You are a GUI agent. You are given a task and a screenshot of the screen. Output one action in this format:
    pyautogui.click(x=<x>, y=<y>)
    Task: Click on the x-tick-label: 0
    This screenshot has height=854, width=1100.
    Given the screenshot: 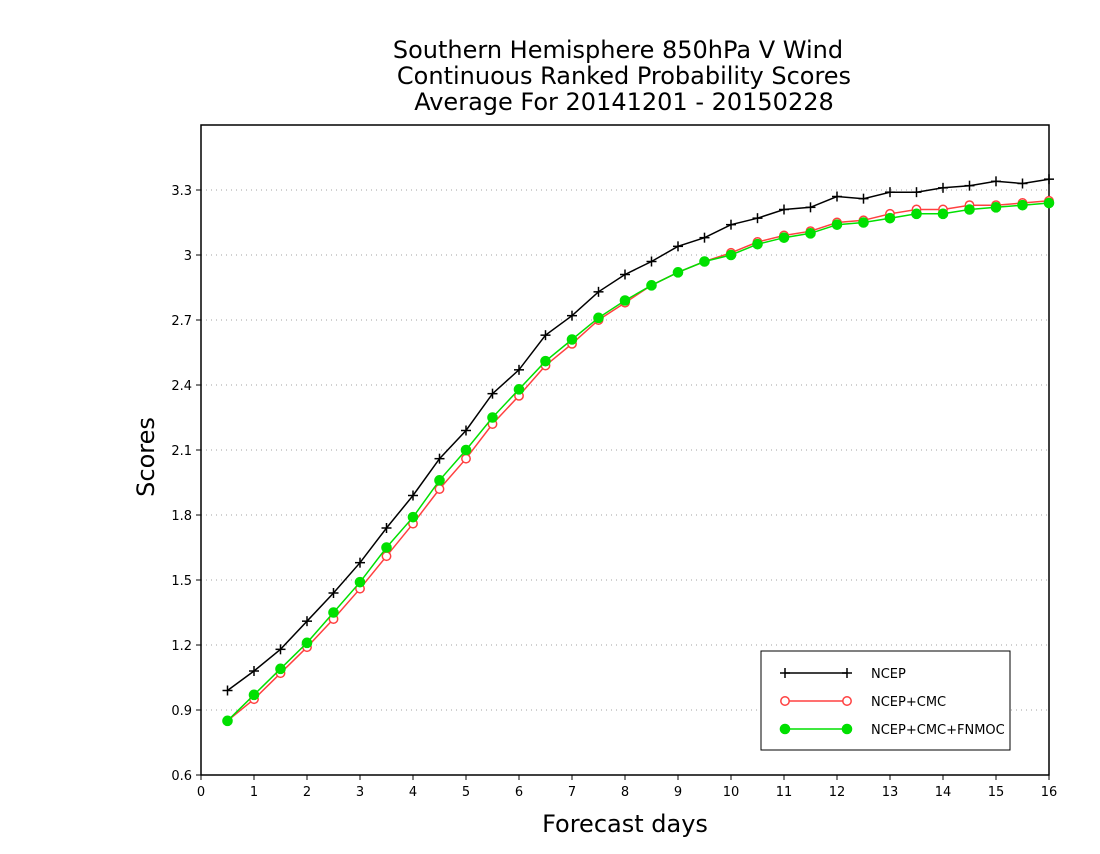 What is the action you would take?
    pyautogui.click(x=201, y=792)
    